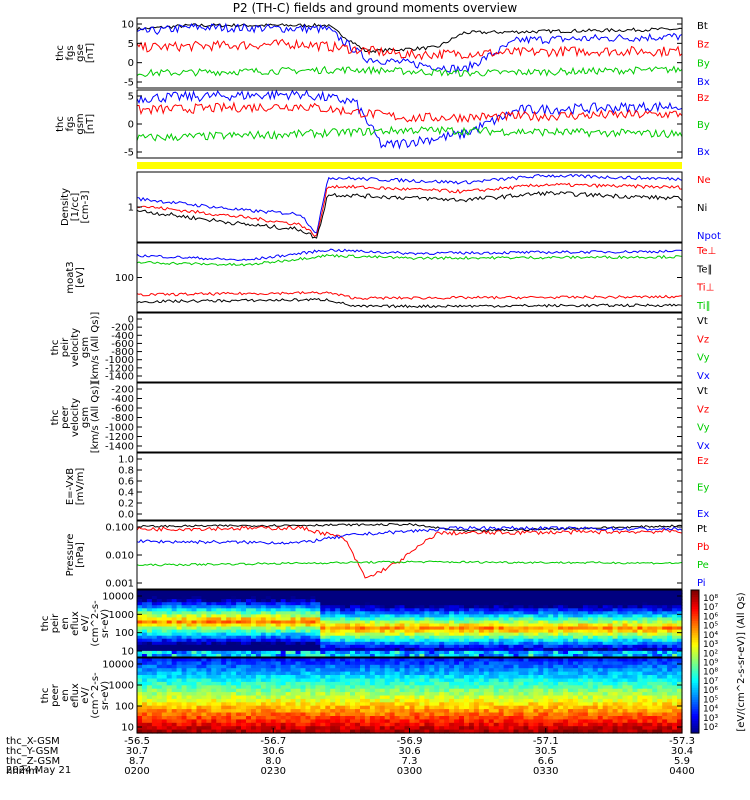  Describe the element at coordinates (85, 206) in the screenshot. I see `y-axis-label-line: [cm-3]` at that location.